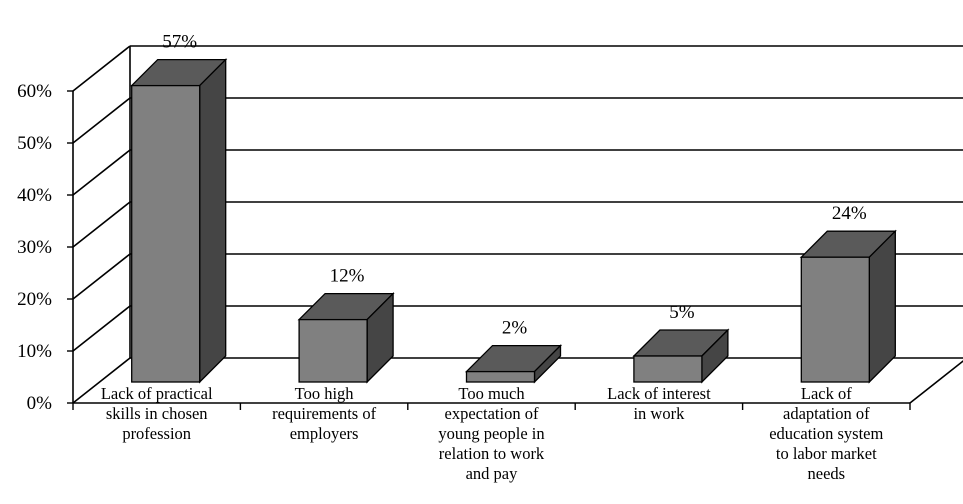 The image size is (963, 504). Describe the element at coordinates (827, 473) in the screenshot. I see `x-category-line: needs` at that location.